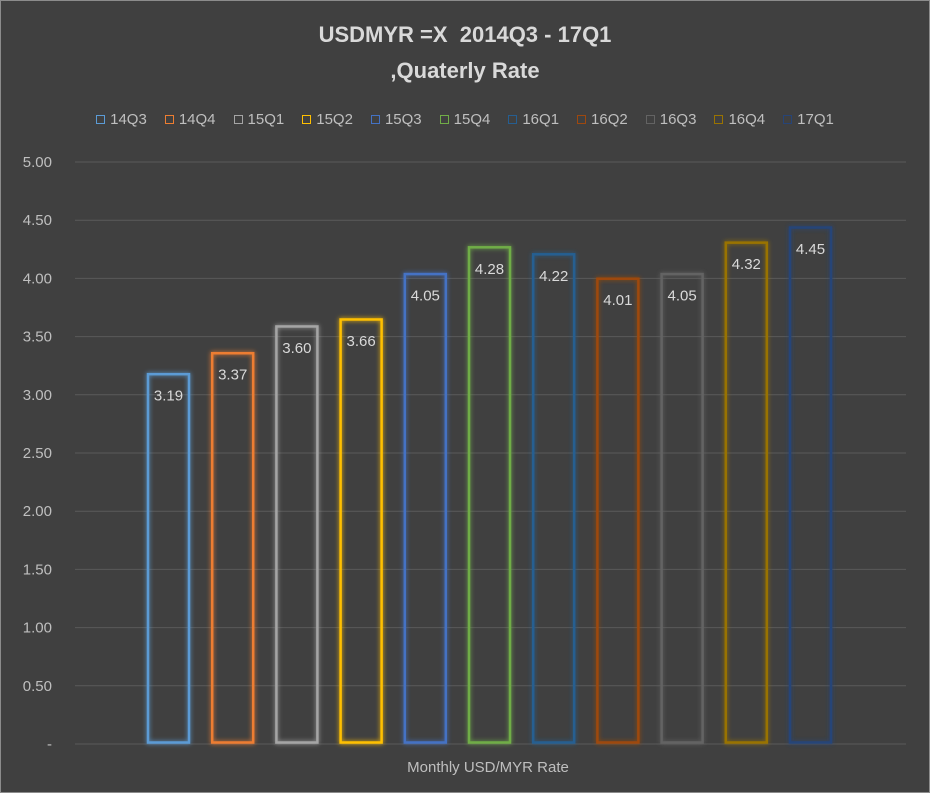 This screenshot has height=793, width=930. What do you see at coordinates (810, 249) in the screenshot?
I see `data-label: 4.45` at bounding box center [810, 249].